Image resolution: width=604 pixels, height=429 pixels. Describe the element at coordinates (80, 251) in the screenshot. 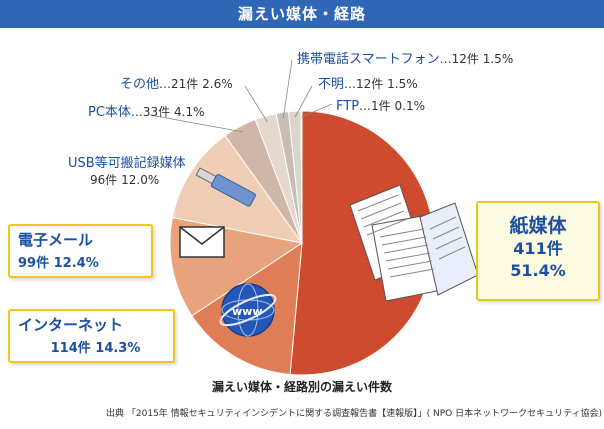

I see `label-email: 電子メール 99件 12.4%` at that location.